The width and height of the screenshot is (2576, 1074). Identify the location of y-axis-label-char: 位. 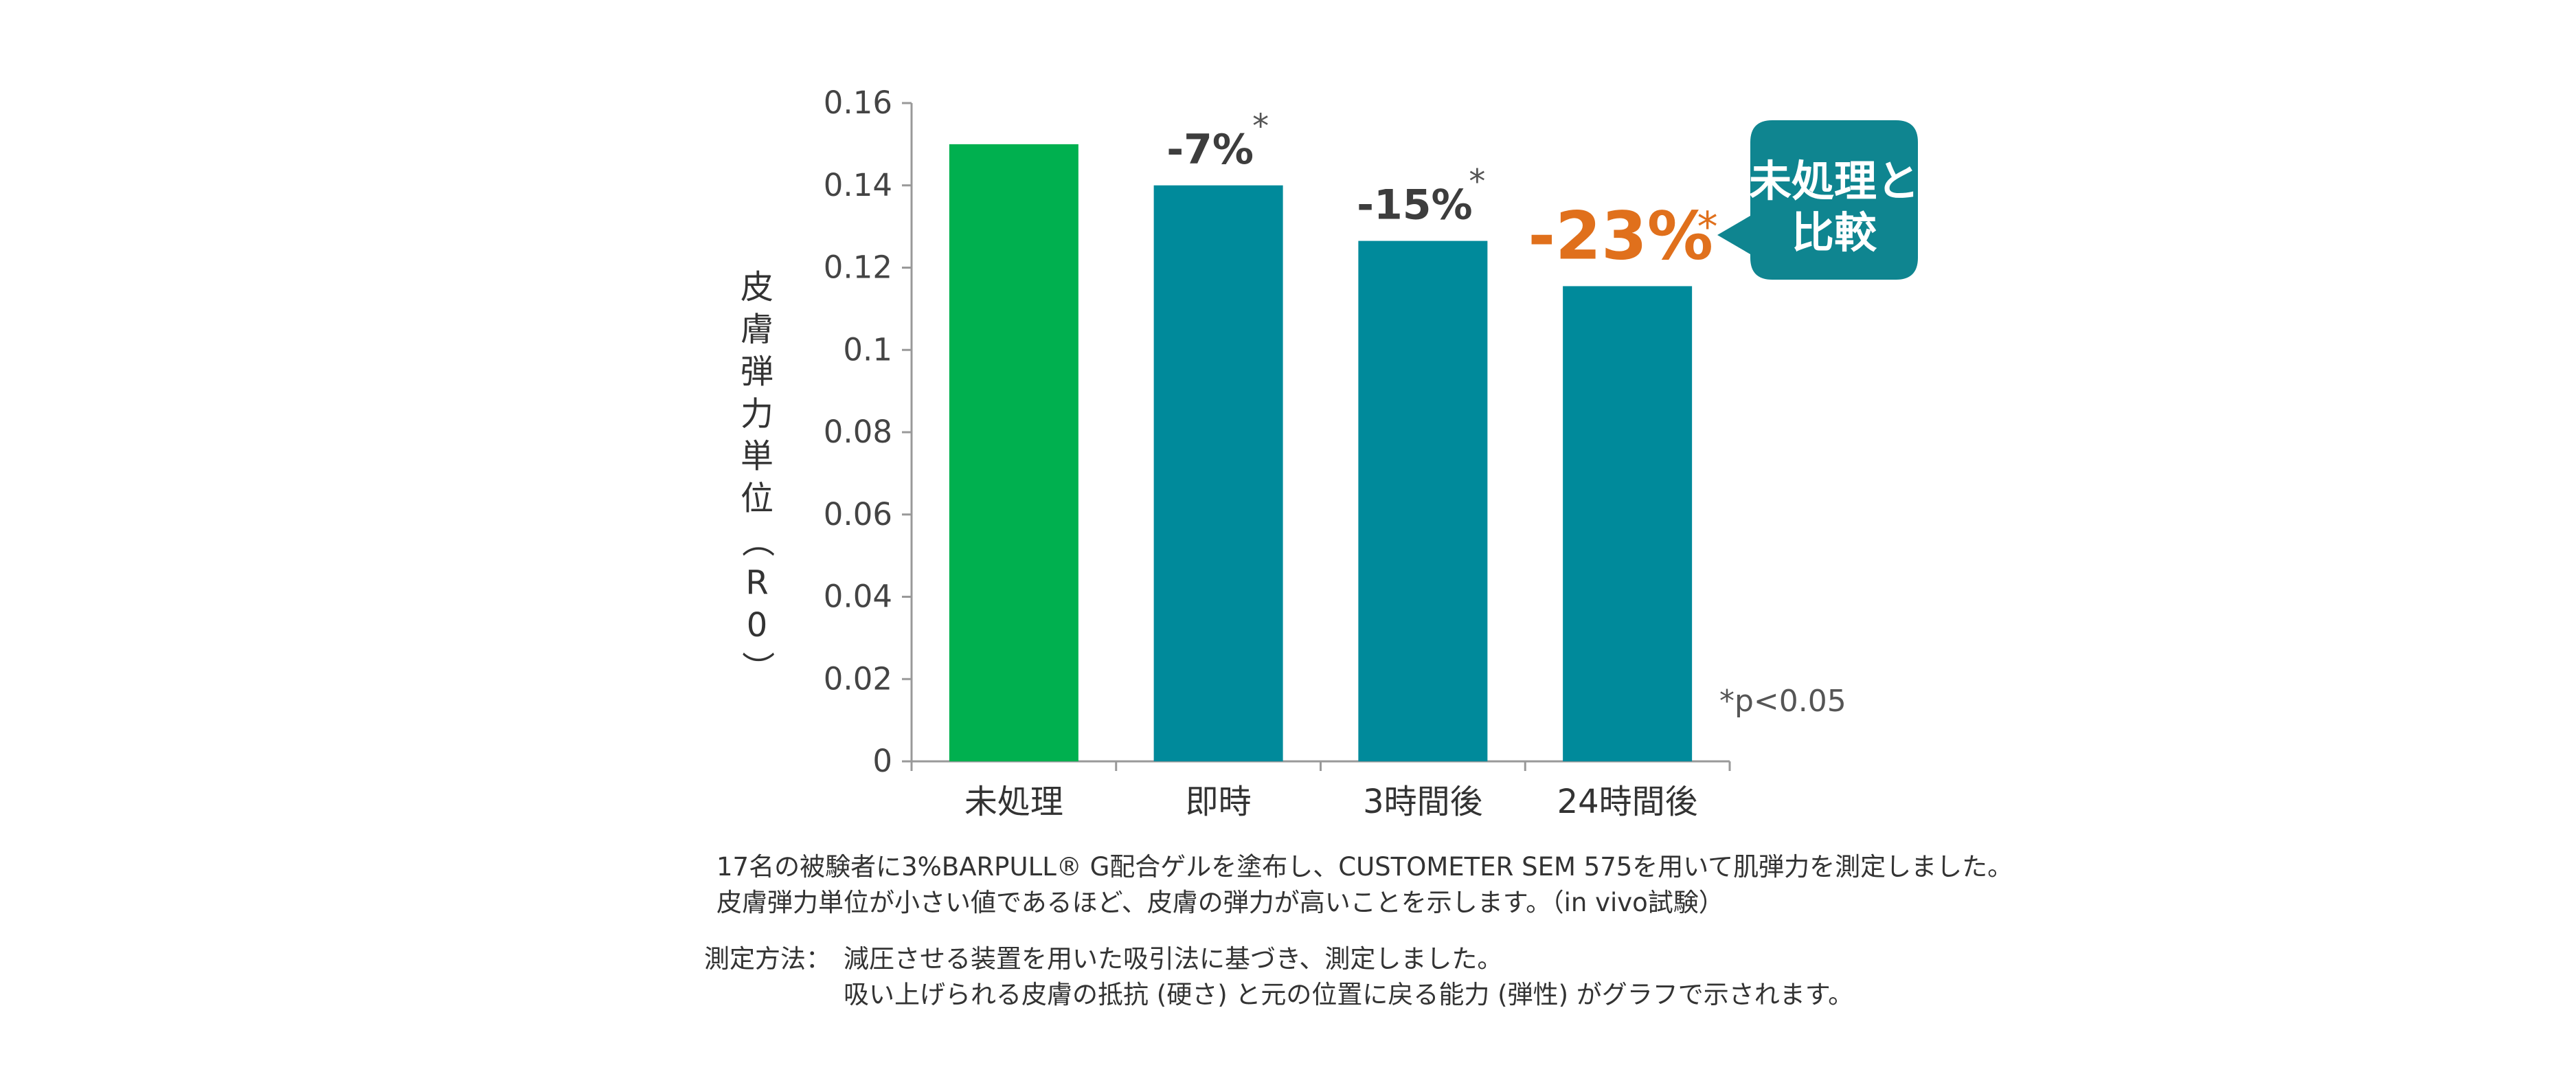
(757, 499).